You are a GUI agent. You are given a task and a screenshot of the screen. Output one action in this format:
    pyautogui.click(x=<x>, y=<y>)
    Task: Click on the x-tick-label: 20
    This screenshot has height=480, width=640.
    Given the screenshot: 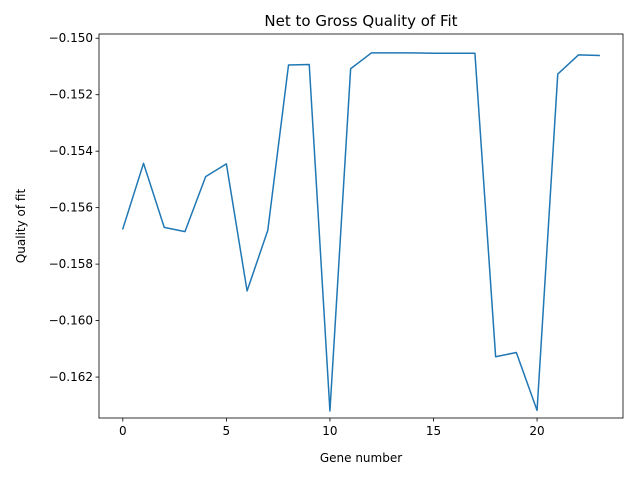 What is the action you would take?
    pyautogui.click(x=536, y=431)
    